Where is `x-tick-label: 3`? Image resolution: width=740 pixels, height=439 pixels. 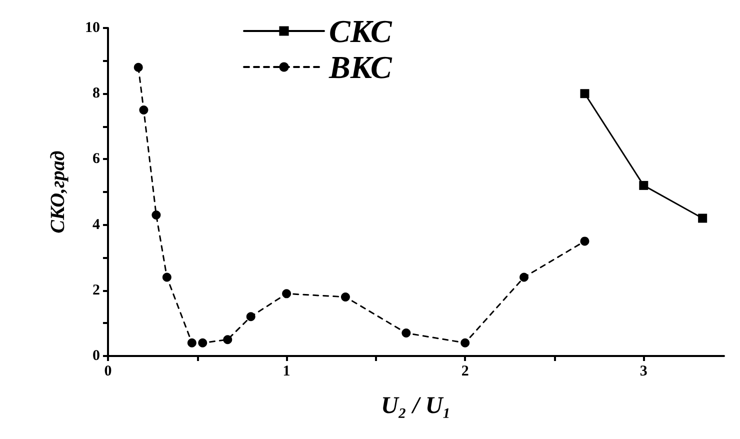 x-tick-label: 3 is located at coordinates (644, 372).